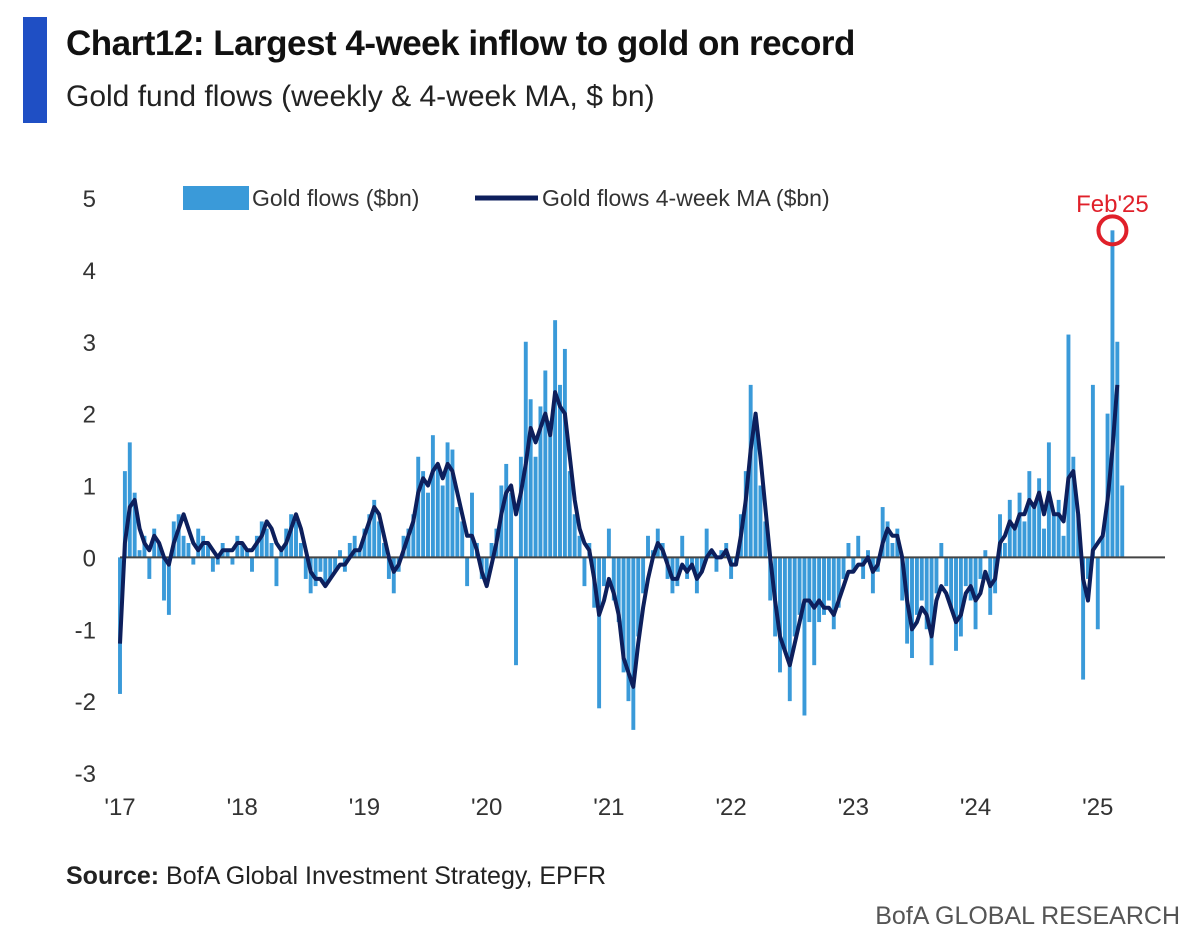 The width and height of the screenshot is (1200, 952). I want to click on source-label: Source:, so click(113, 876).